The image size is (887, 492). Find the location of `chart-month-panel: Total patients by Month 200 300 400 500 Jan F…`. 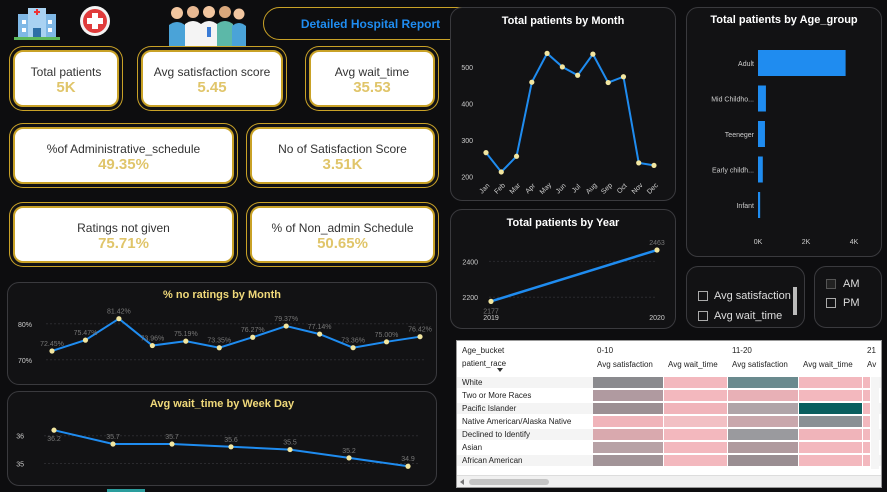

chart-month-panel: Total patients by Month 200 300 400 500 Jan F… is located at coordinates (563, 104).